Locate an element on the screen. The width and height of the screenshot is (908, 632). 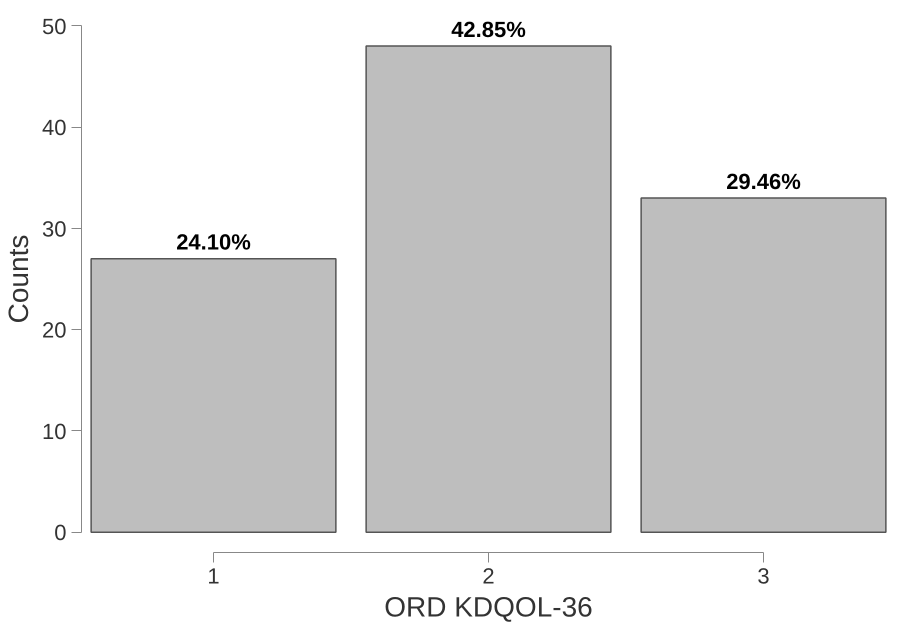
y-tick-label: 20 is located at coordinates (54, 330).